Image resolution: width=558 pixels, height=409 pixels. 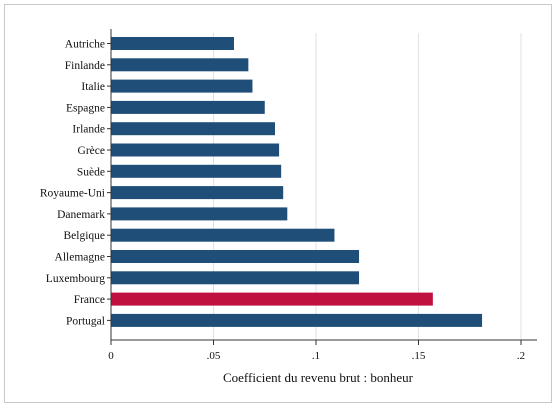 I want to click on category-label: Espagne, so click(x=85, y=108).